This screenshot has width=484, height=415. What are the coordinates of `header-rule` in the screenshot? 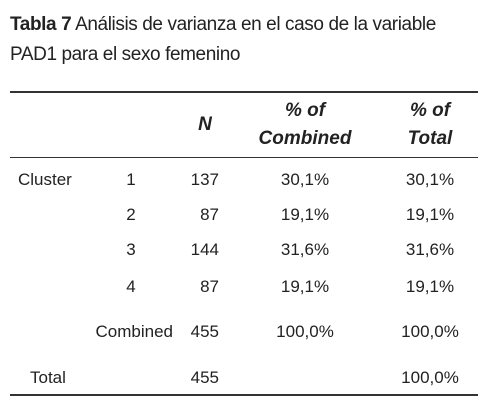 It's located at (244, 157).